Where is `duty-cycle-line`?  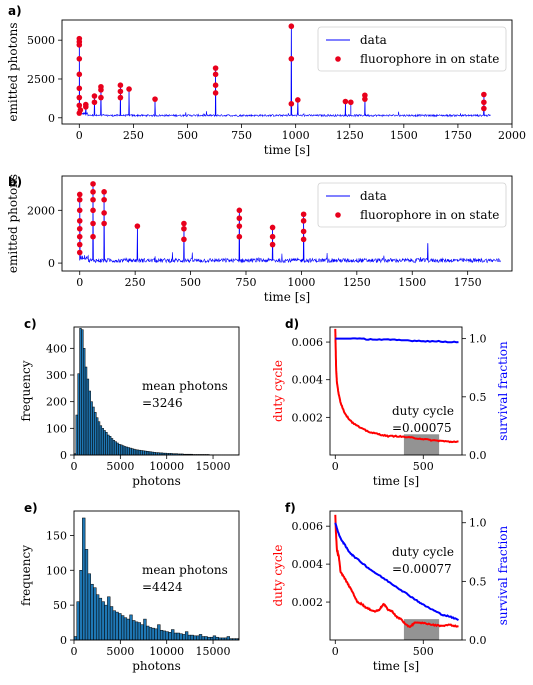
duty-cycle-line is located at coordinates (396, 386).